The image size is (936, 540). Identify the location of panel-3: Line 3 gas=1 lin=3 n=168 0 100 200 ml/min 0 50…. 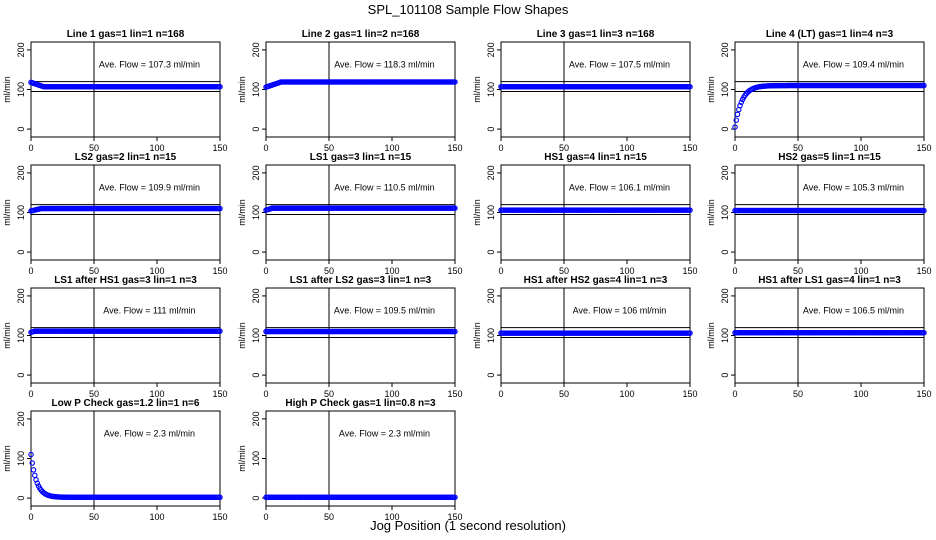
(585, 91).